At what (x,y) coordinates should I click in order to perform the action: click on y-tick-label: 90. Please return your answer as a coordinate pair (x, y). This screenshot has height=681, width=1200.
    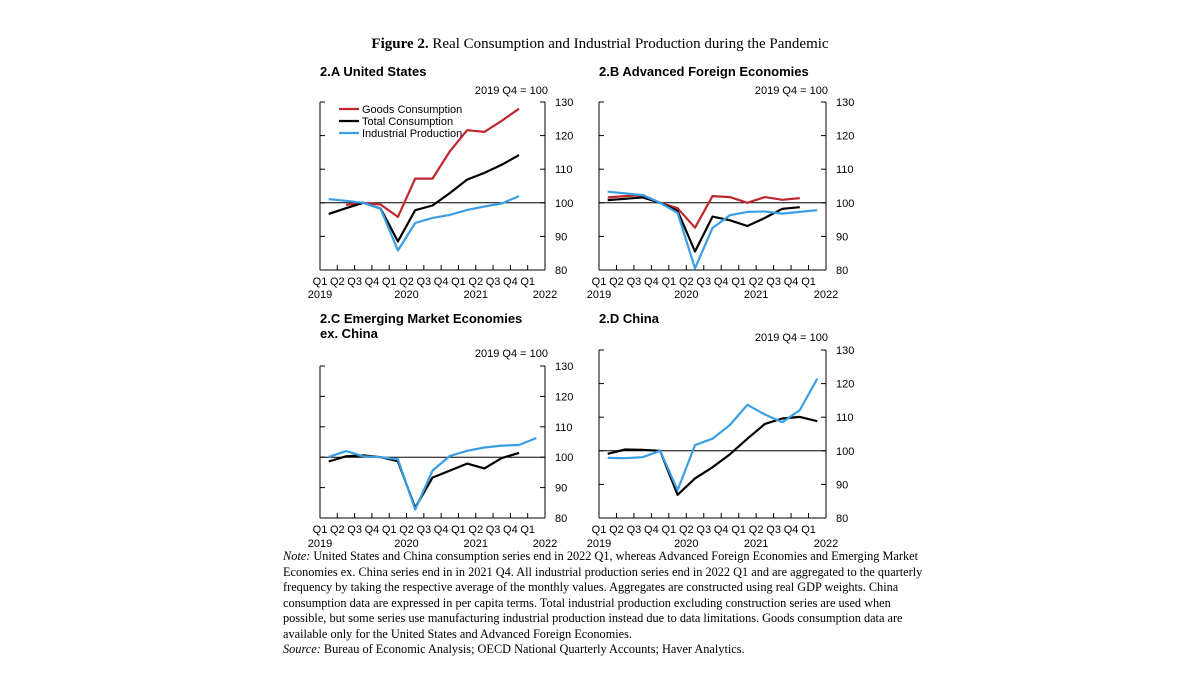
    Looking at the image, I should click on (561, 237).